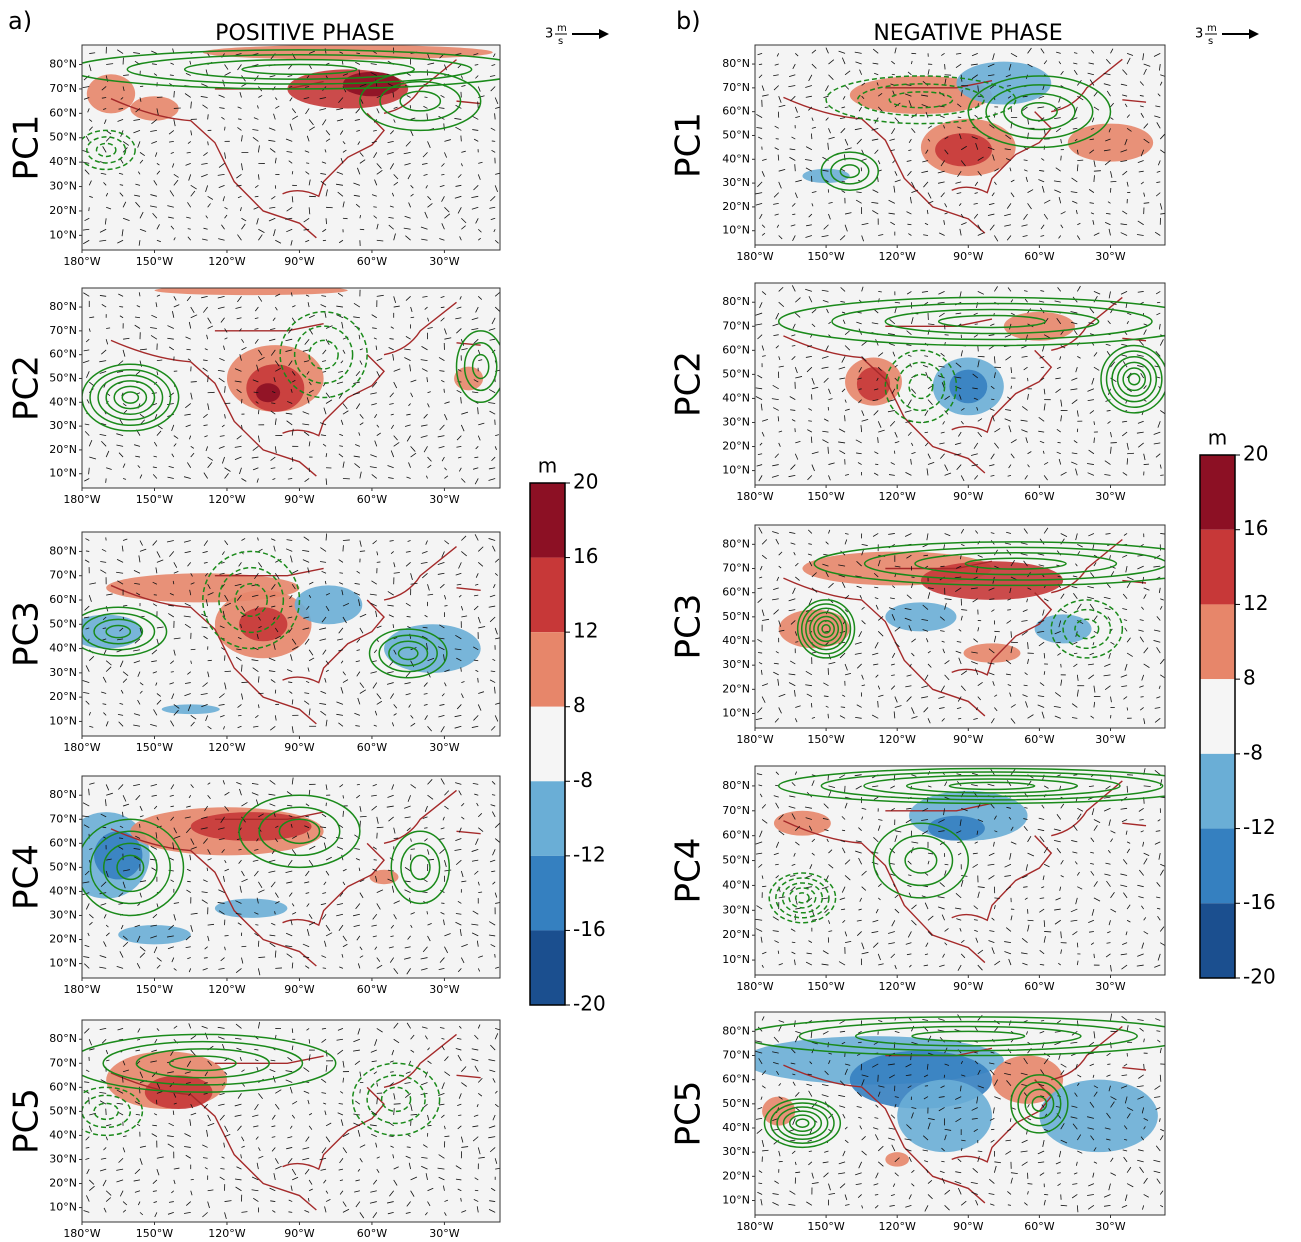 The height and width of the screenshot is (1242, 1301). I want to click on lon-tick-label: 150°W, so click(154, 747).